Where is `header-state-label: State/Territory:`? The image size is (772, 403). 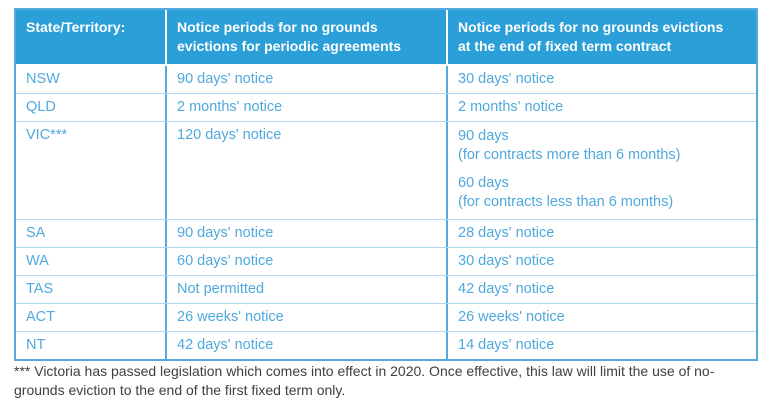
header-state-label: State/Territory: is located at coordinates (76, 27).